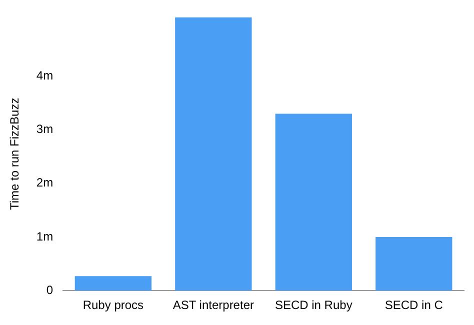 Image resolution: width=474 pixels, height=325 pixels. I want to click on x-tick-label: AST interpreter, so click(213, 305).